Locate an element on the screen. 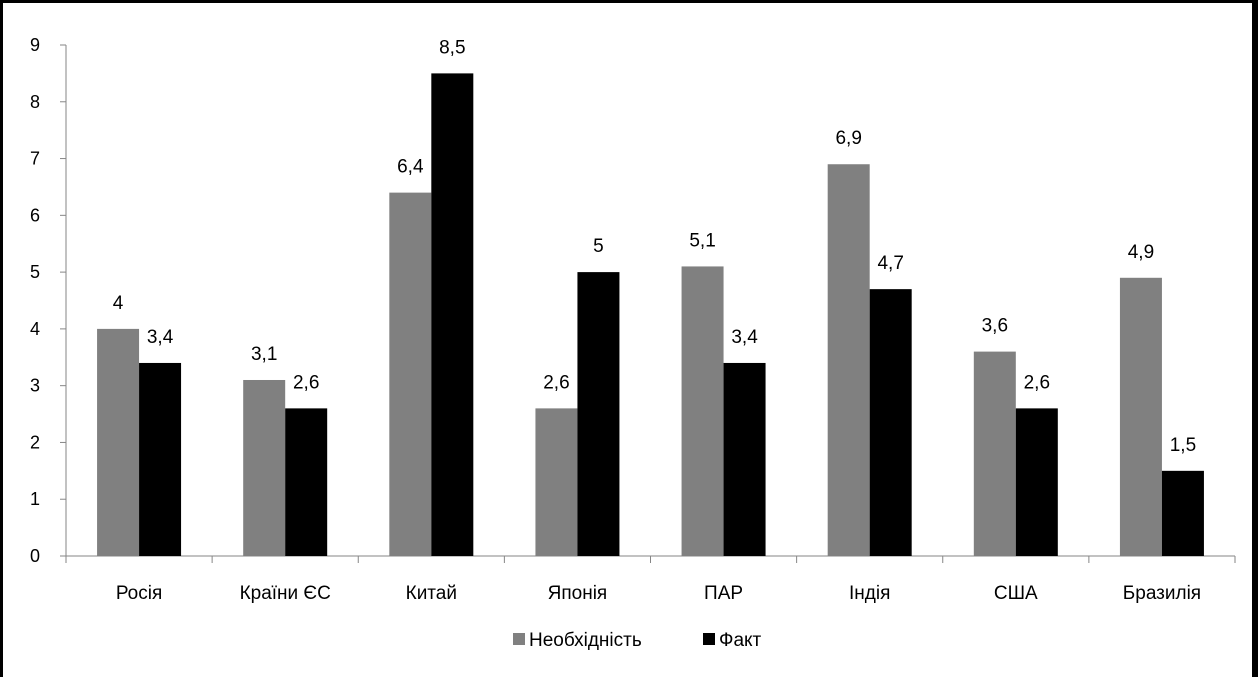  data-label: 5 is located at coordinates (598, 246).